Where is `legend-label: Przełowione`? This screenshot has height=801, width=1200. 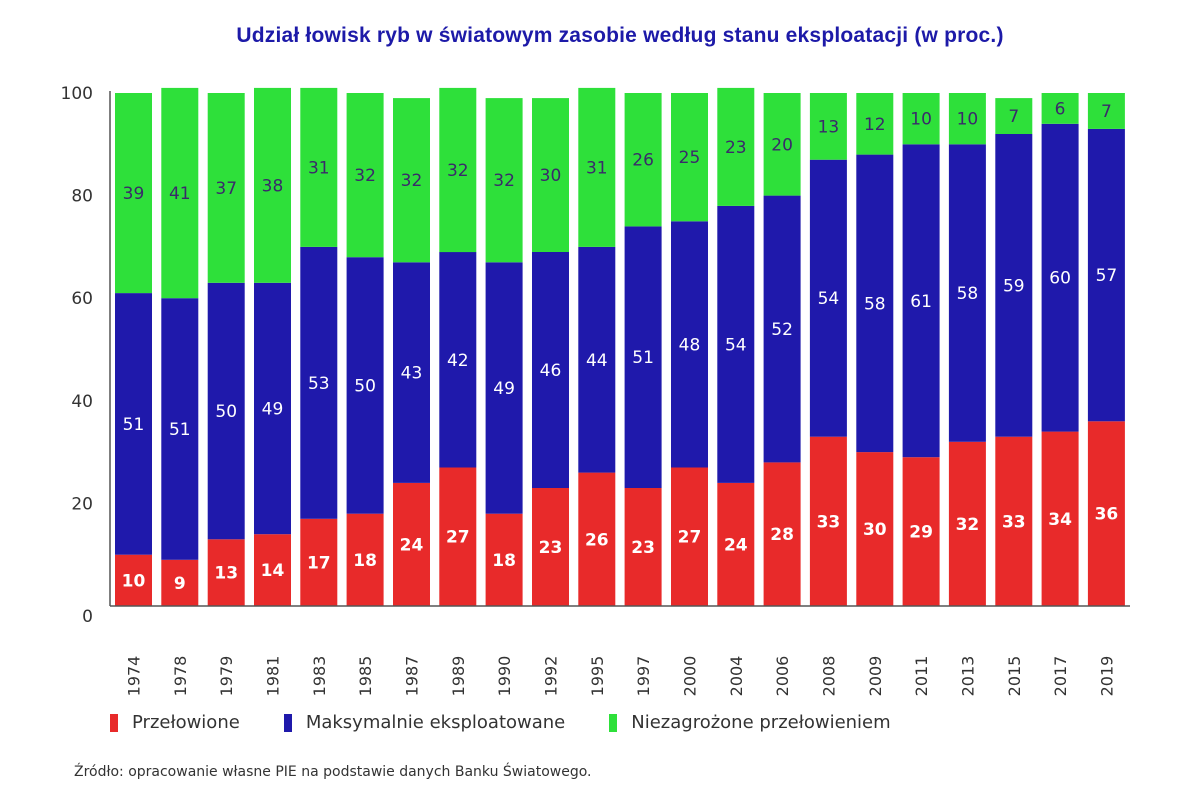
legend-label: Przełowione is located at coordinates (186, 722).